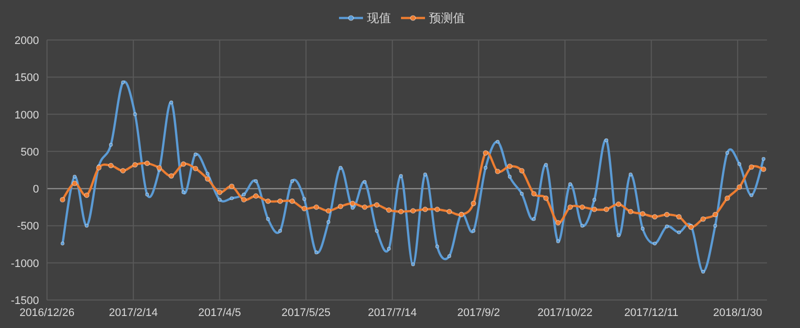  I want to click on y-tick-label: -500, so click(27, 226).